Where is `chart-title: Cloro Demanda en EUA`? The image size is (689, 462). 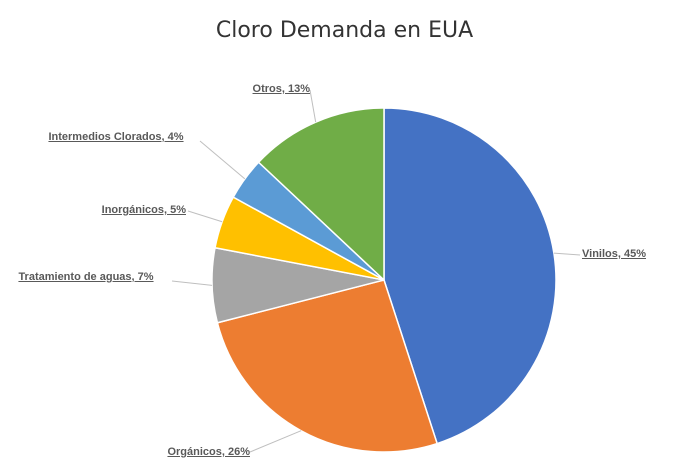 chart-title: Cloro Demanda en EUA is located at coordinates (344, 30).